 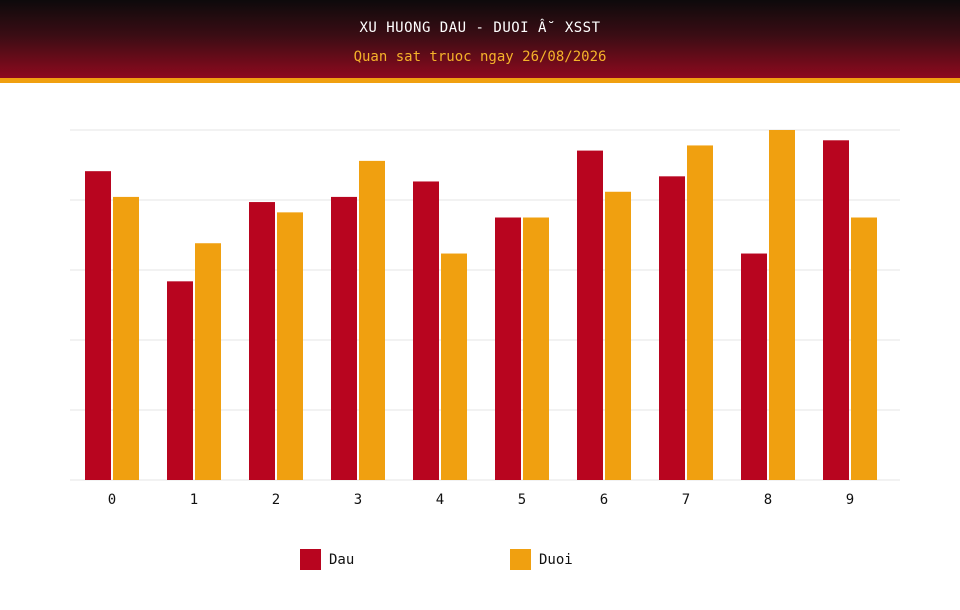 What do you see at coordinates (480, 28) in the screenshot?
I see `chart-title: XU HUONG DAU - DUOI Â˘ XSST` at bounding box center [480, 28].